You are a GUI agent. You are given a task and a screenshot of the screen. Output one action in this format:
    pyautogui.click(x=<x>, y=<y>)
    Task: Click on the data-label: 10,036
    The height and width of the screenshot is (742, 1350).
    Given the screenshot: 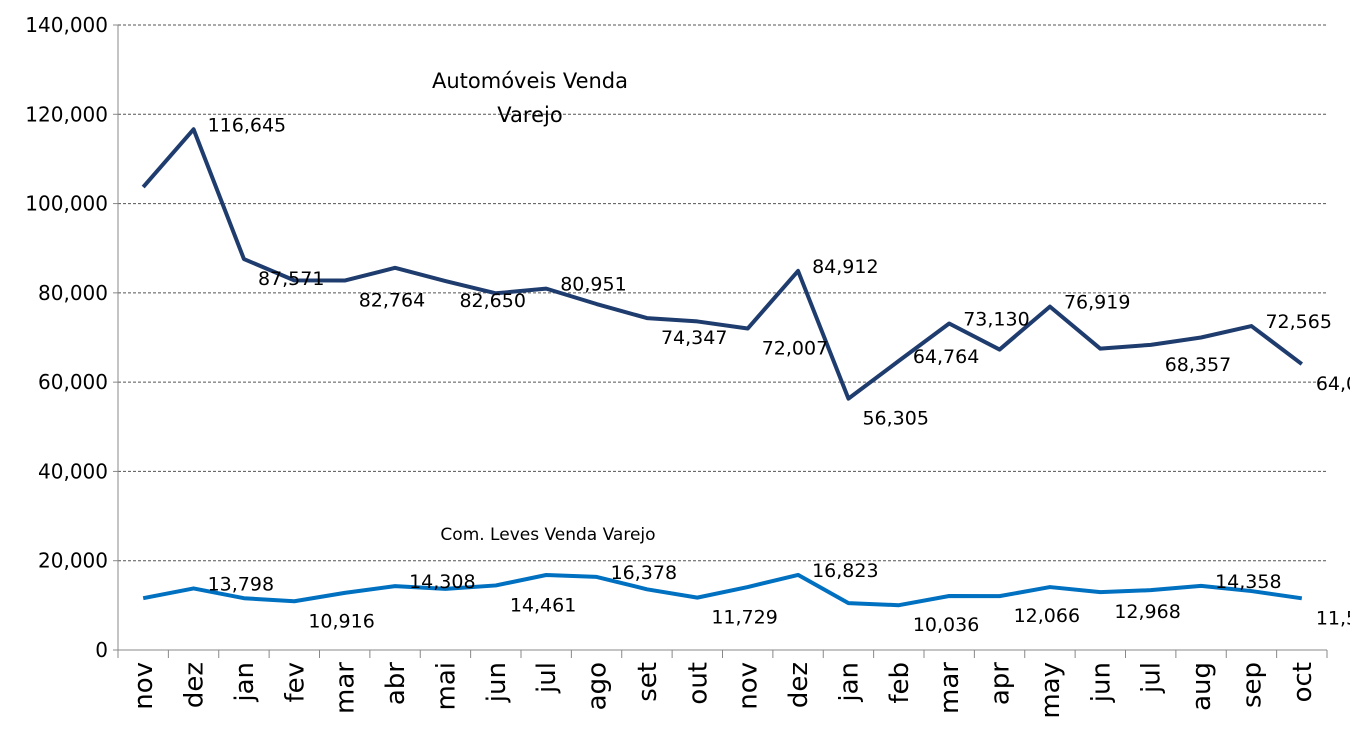 What is the action you would take?
    pyautogui.click(x=946, y=625)
    